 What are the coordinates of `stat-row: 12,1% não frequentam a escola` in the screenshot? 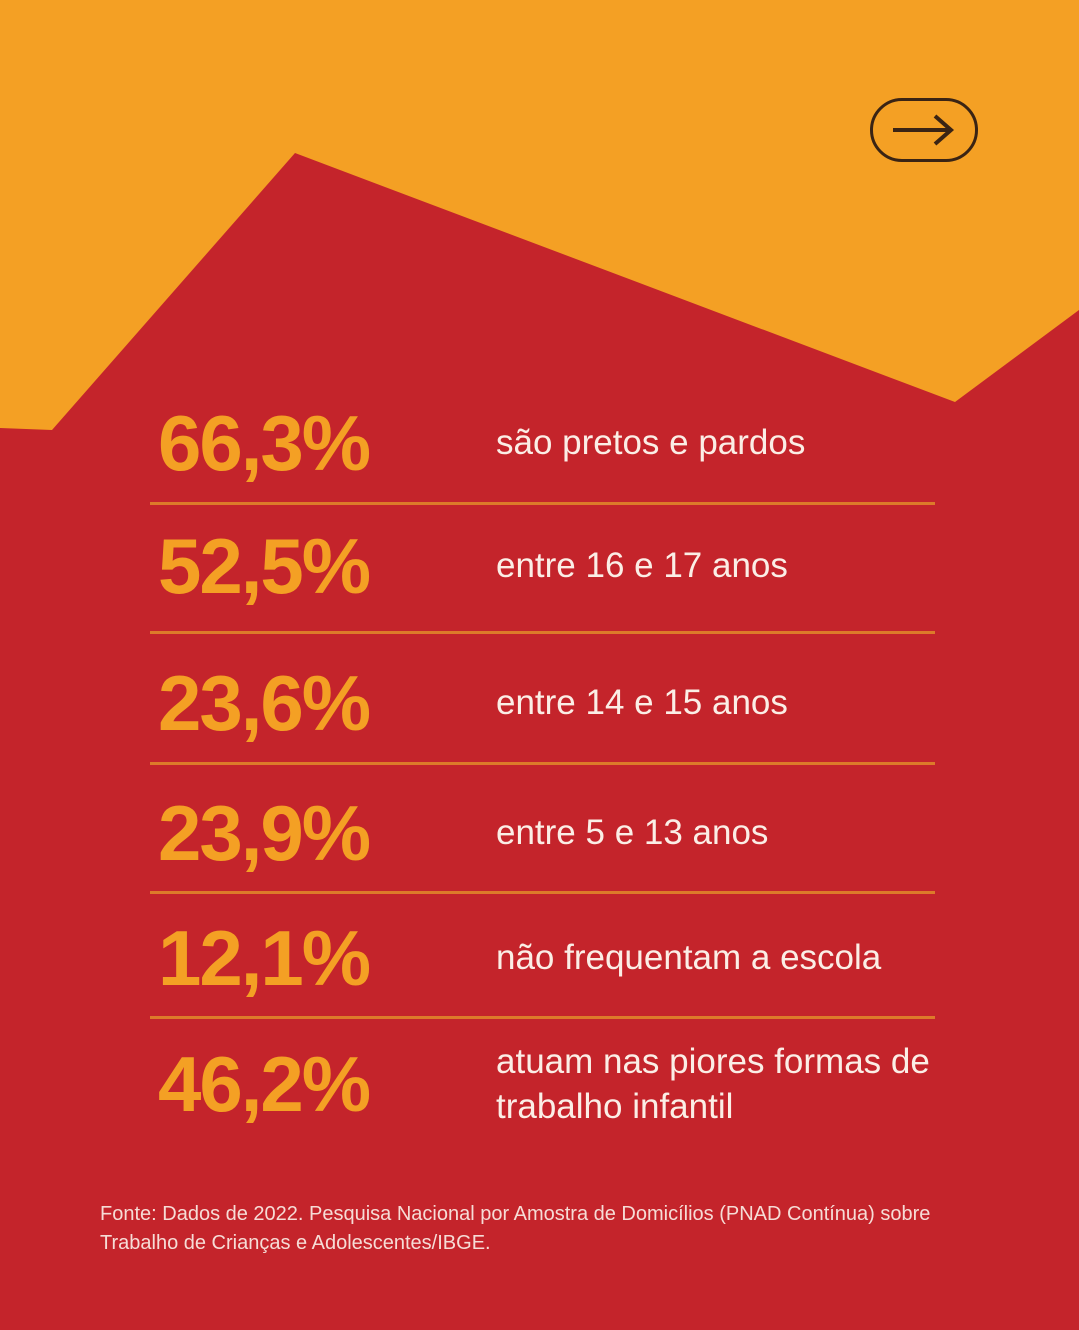 It's located at (568, 958).